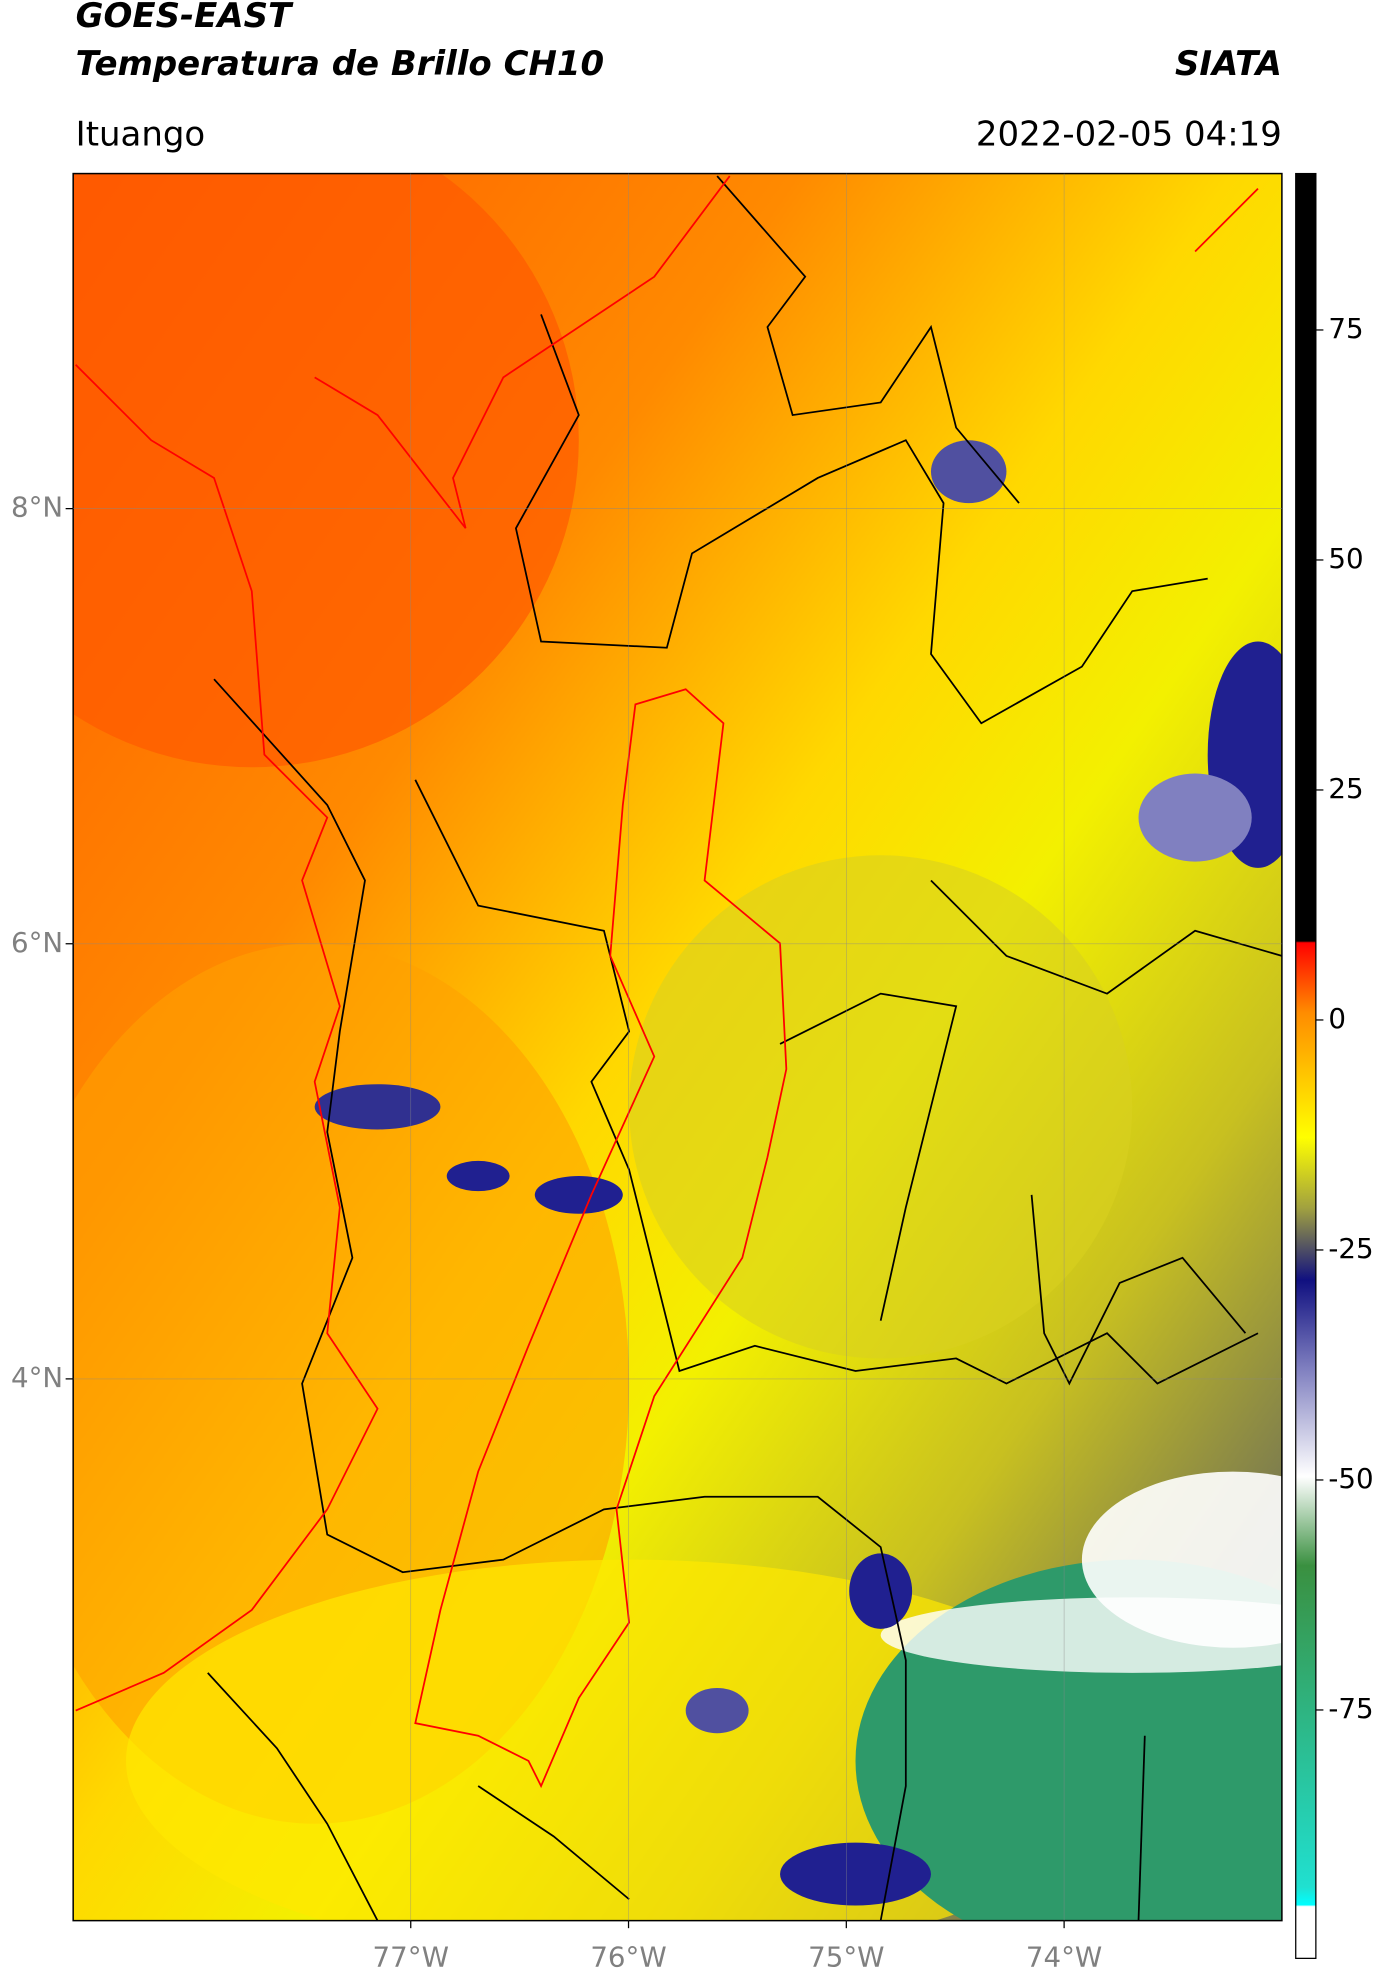  What do you see at coordinates (1306, 1065) in the screenshot?
I see `colorbar` at bounding box center [1306, 1065].